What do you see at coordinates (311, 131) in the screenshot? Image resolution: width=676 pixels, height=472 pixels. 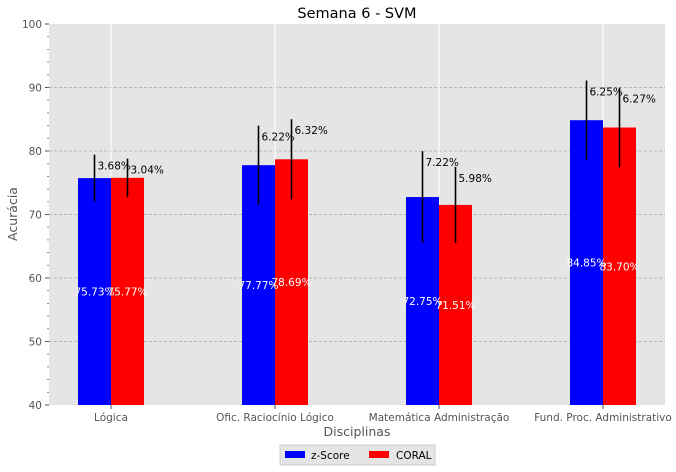 I see `error-label: 6.32%` at bounding box center [311, 131].